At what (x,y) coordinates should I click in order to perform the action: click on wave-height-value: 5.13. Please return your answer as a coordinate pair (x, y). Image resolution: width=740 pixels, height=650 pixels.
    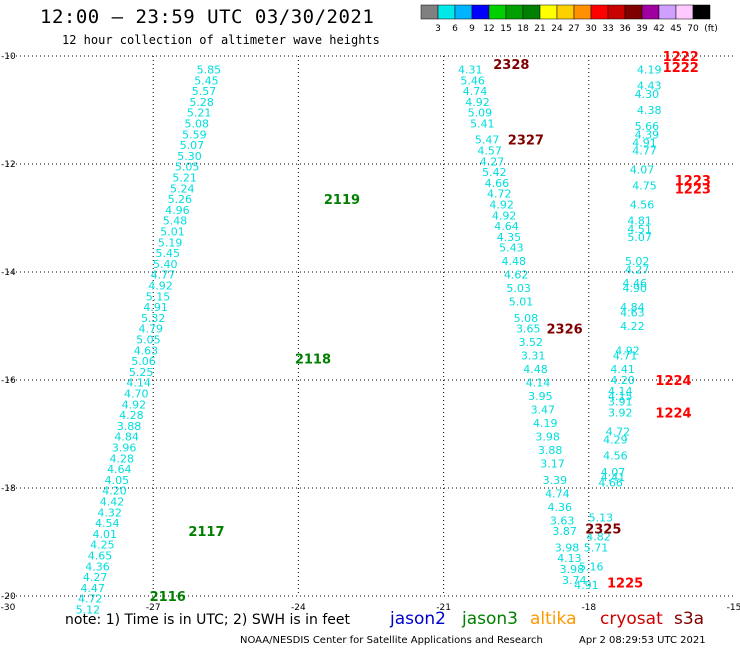
    Looking at the image, I should click on (601, 518).